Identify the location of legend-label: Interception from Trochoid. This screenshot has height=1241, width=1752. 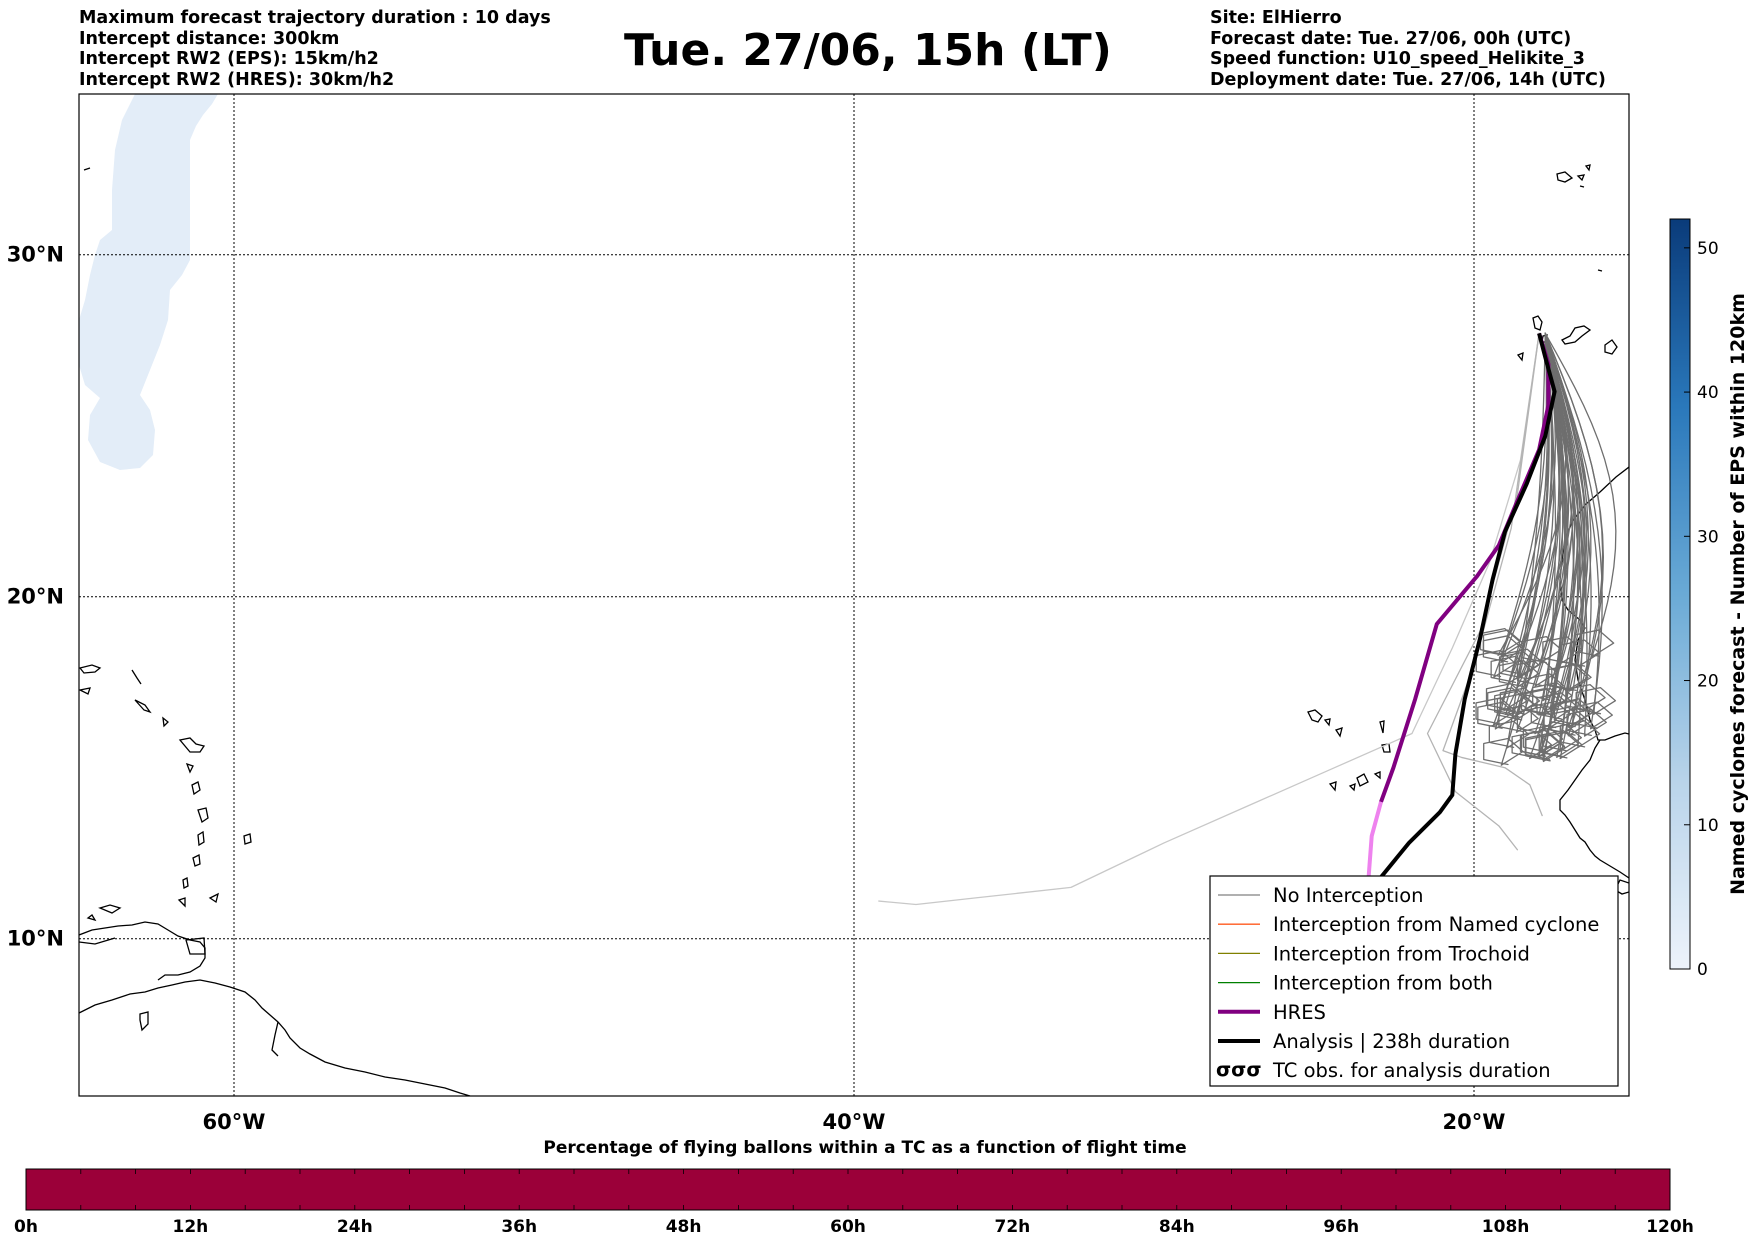
(1401, 953).